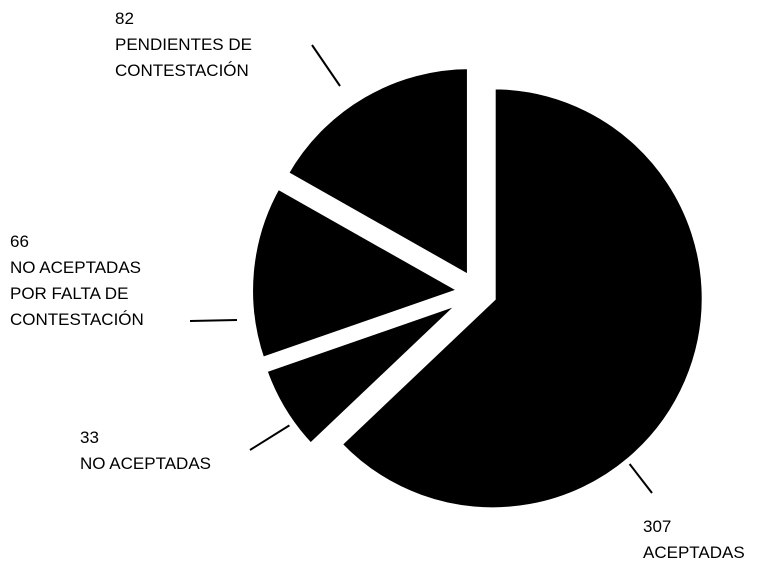  Describe the element at coordinates (77, 293) in the screenshot. I see `category-label: NO ACEPTADAS POR FALTA DE CONTESTACIÓN` at that location.